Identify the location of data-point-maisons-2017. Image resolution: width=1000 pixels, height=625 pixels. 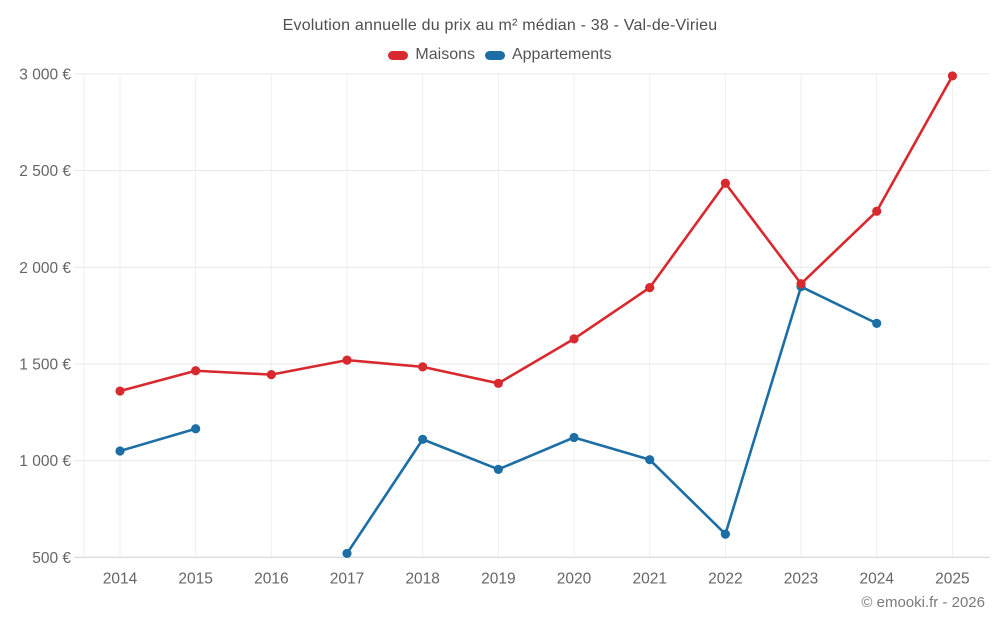
(347, 360).